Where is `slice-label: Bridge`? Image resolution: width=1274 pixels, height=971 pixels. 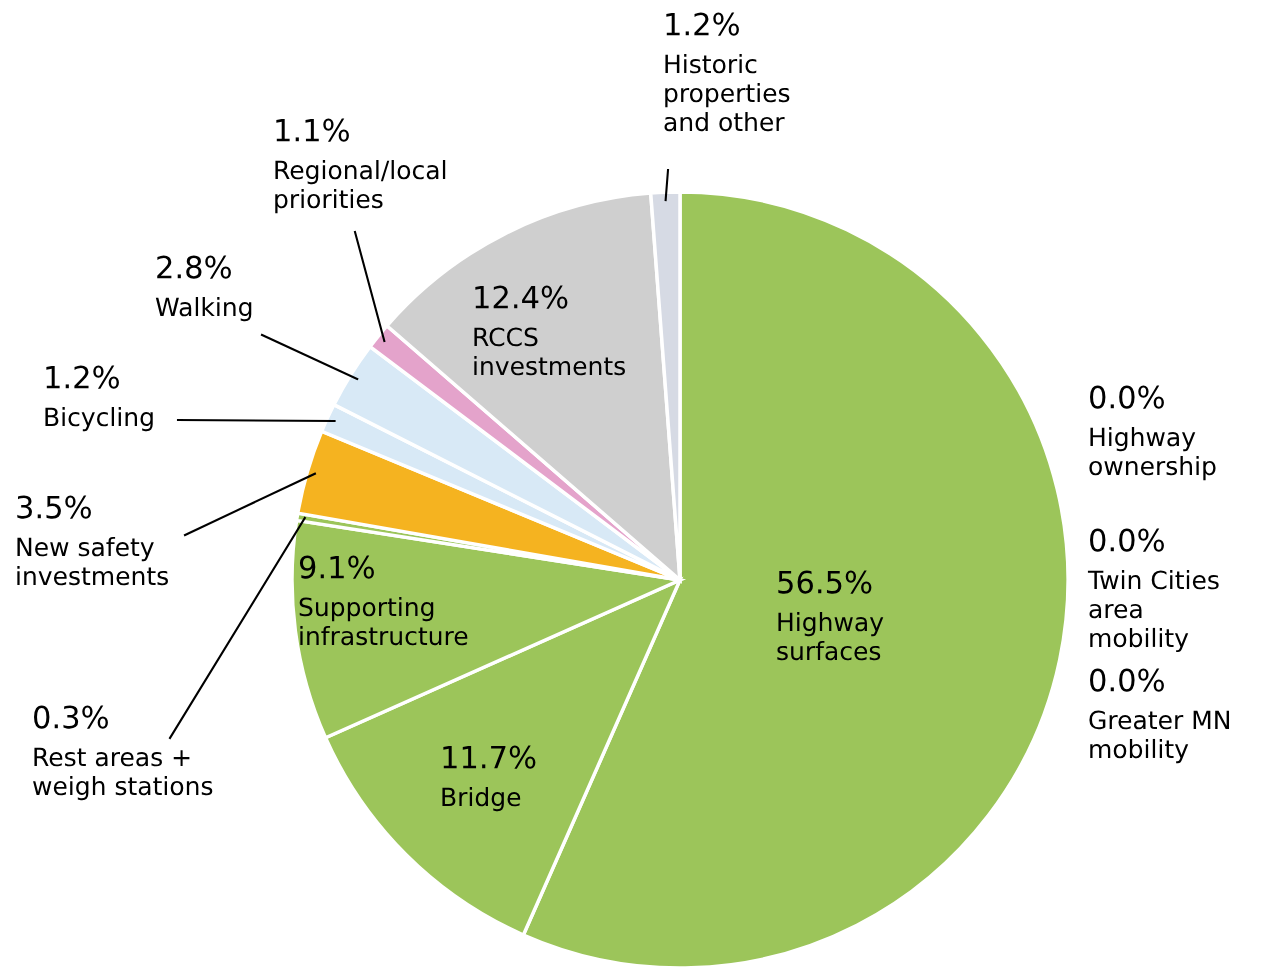
slice-label: Bridge is located at coordinates (481, 799).